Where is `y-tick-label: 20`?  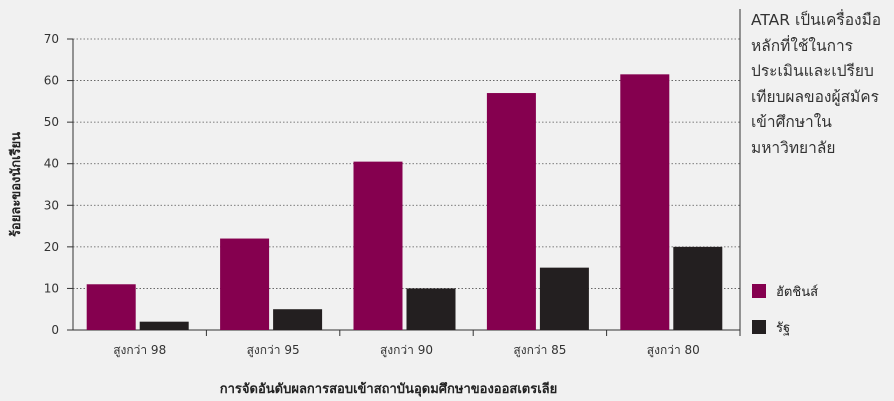 y-tick-label: 20 is located at coordinates (51, 247).